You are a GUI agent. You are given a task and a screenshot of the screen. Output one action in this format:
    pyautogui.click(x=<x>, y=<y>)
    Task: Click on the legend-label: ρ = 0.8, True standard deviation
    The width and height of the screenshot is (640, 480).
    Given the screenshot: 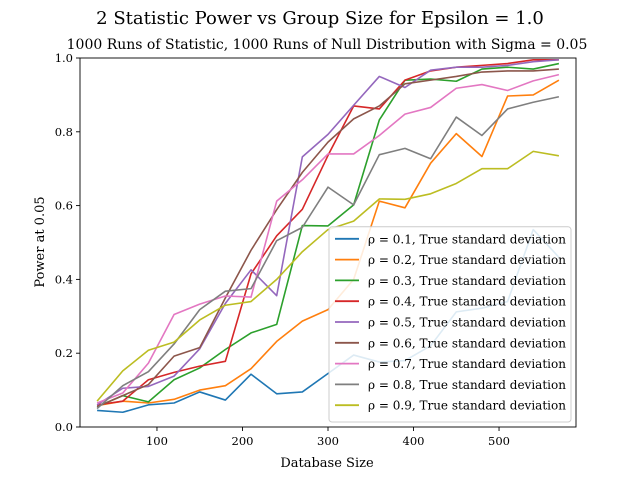 What is the action you would take?
    pyautogui.click(x=467, y=385)
    